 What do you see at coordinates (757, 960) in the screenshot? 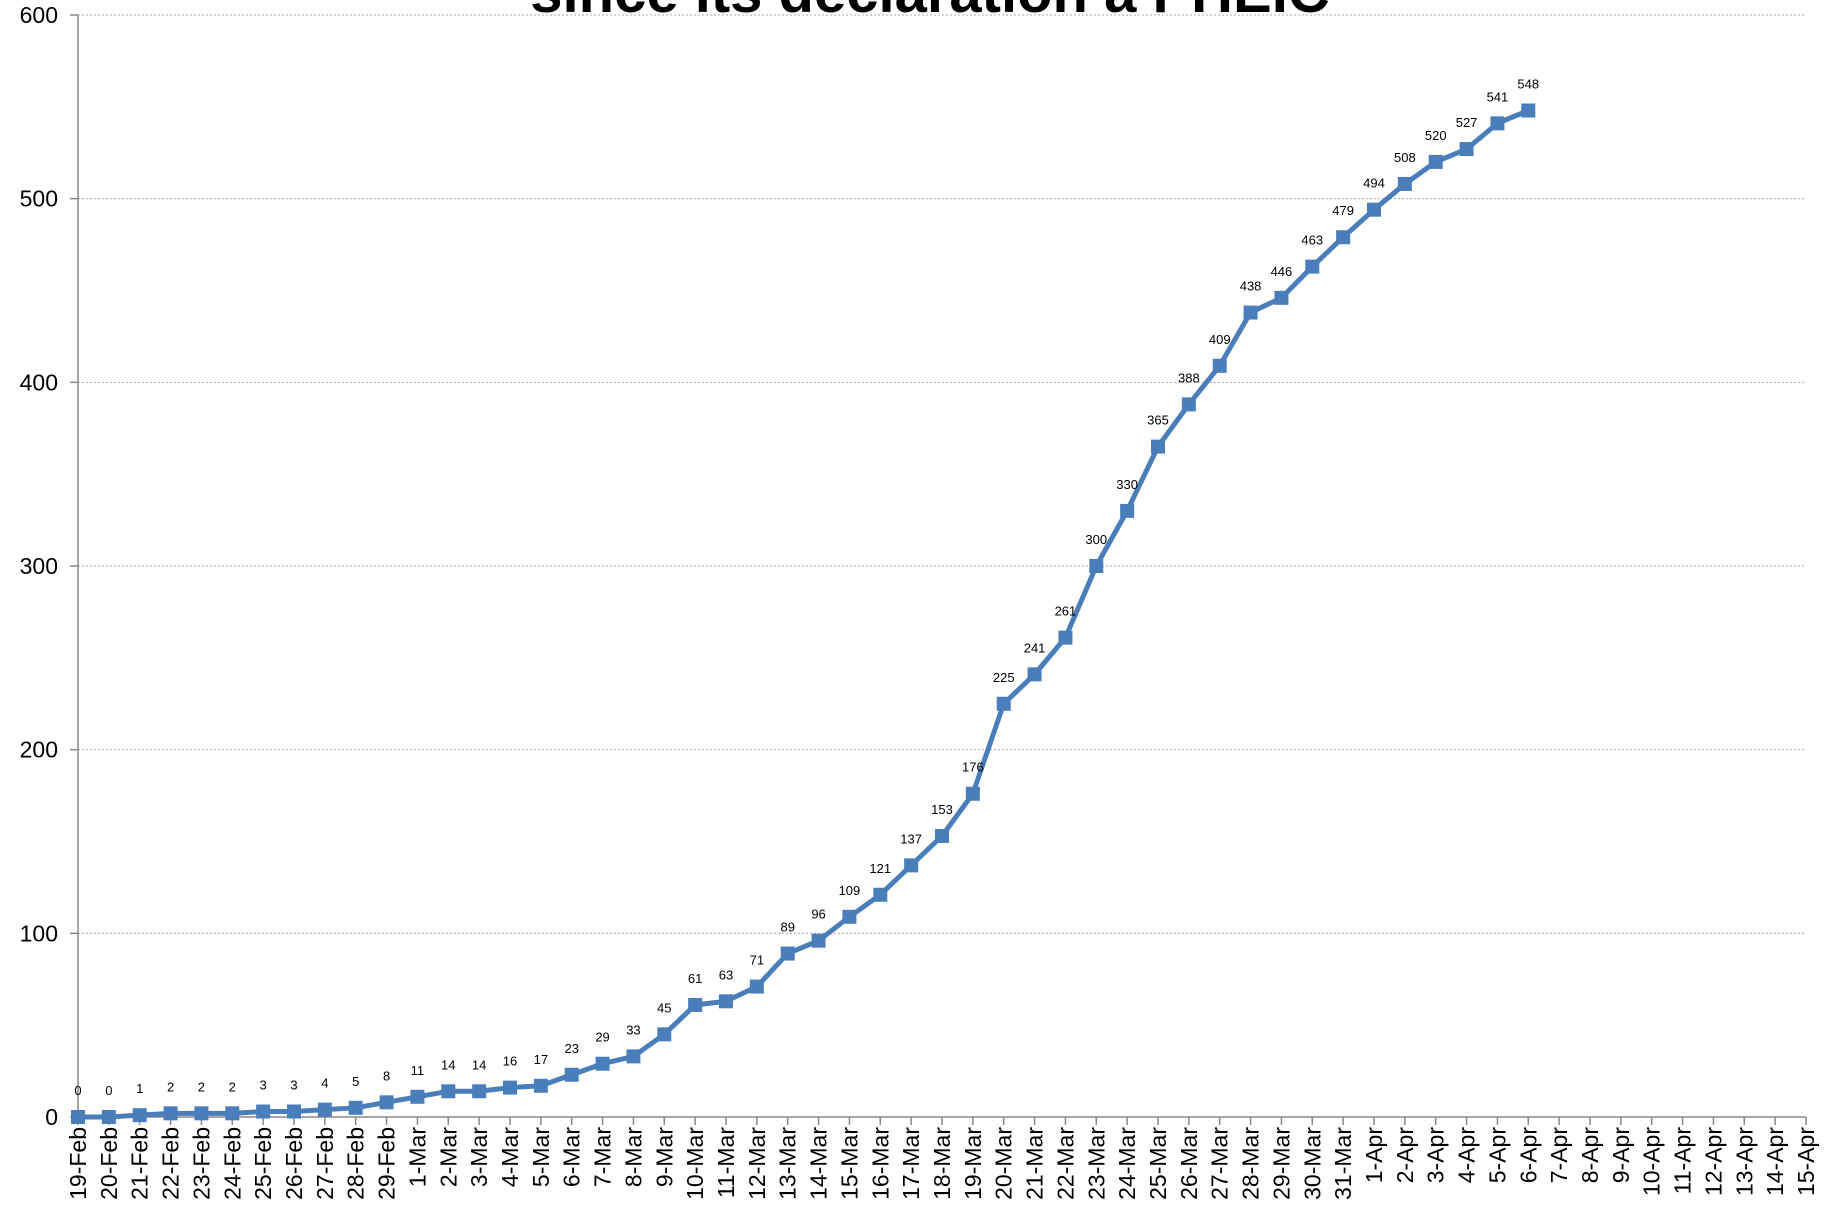
I see `data-label: 71` at bounding box center [757, 960].